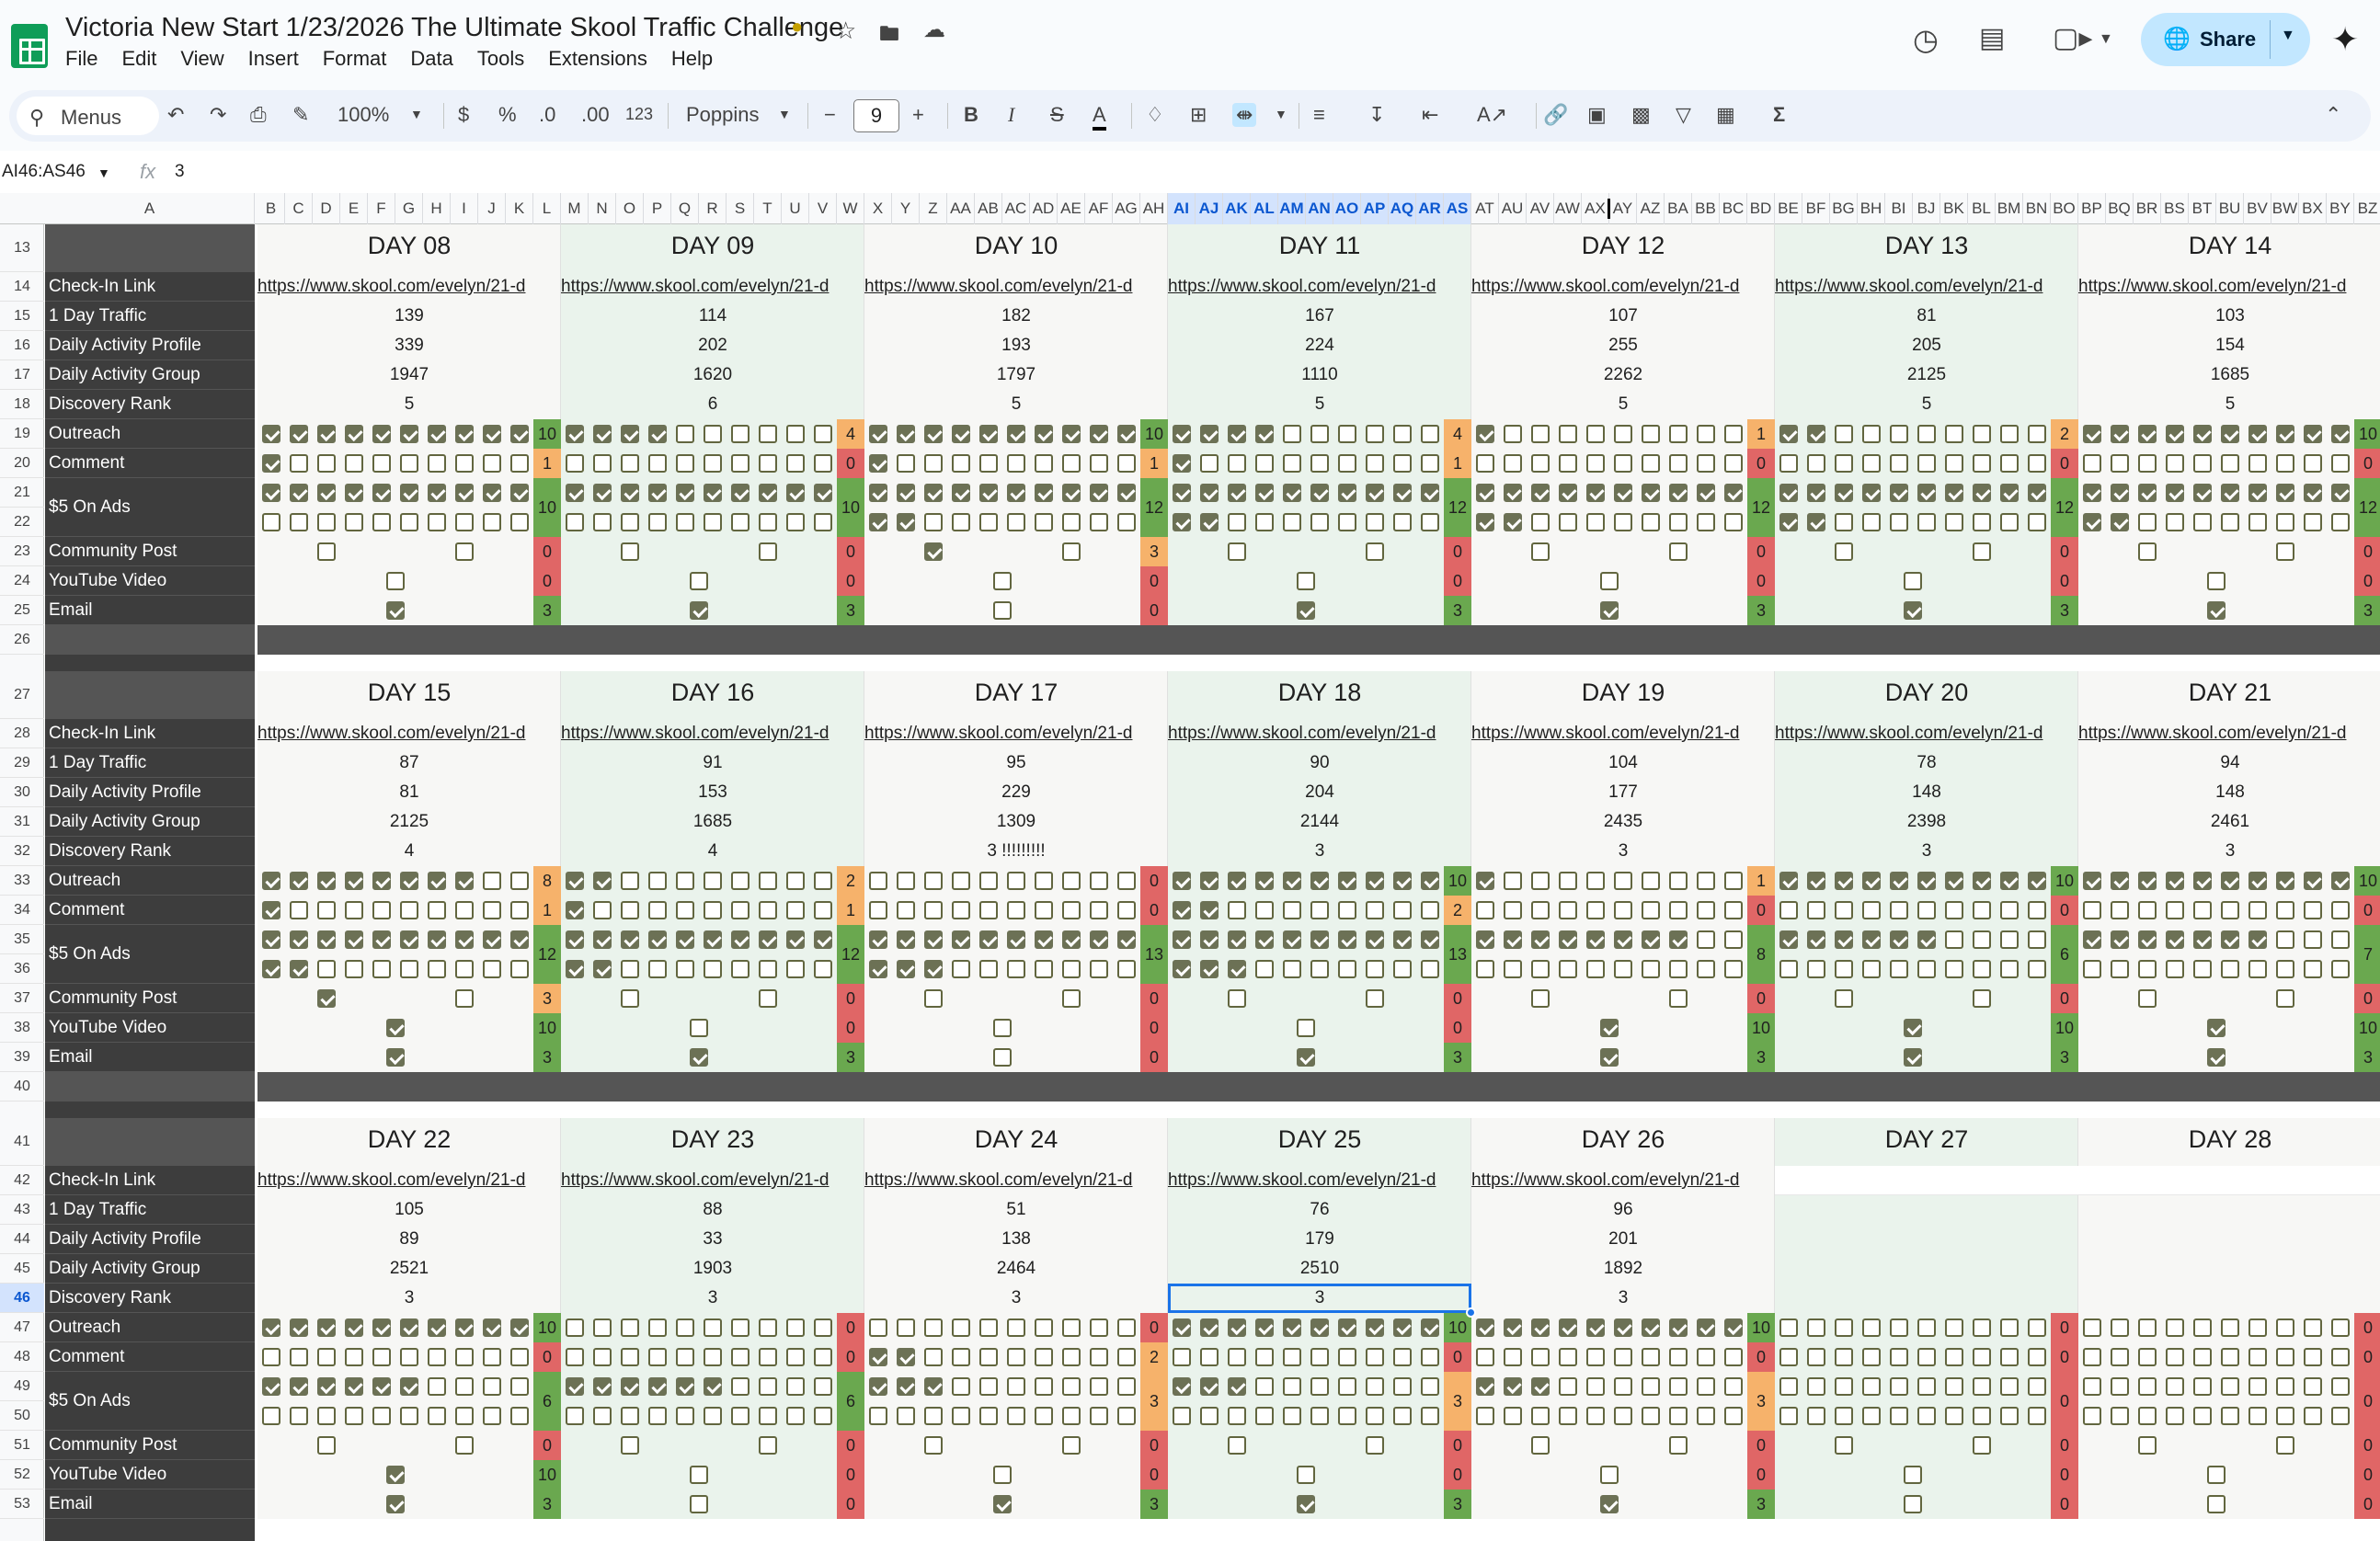  What do you see at coordinates (1016, 374) in the screenshot?
I see `value-group: 1797` at bounding box center [1016, 374].